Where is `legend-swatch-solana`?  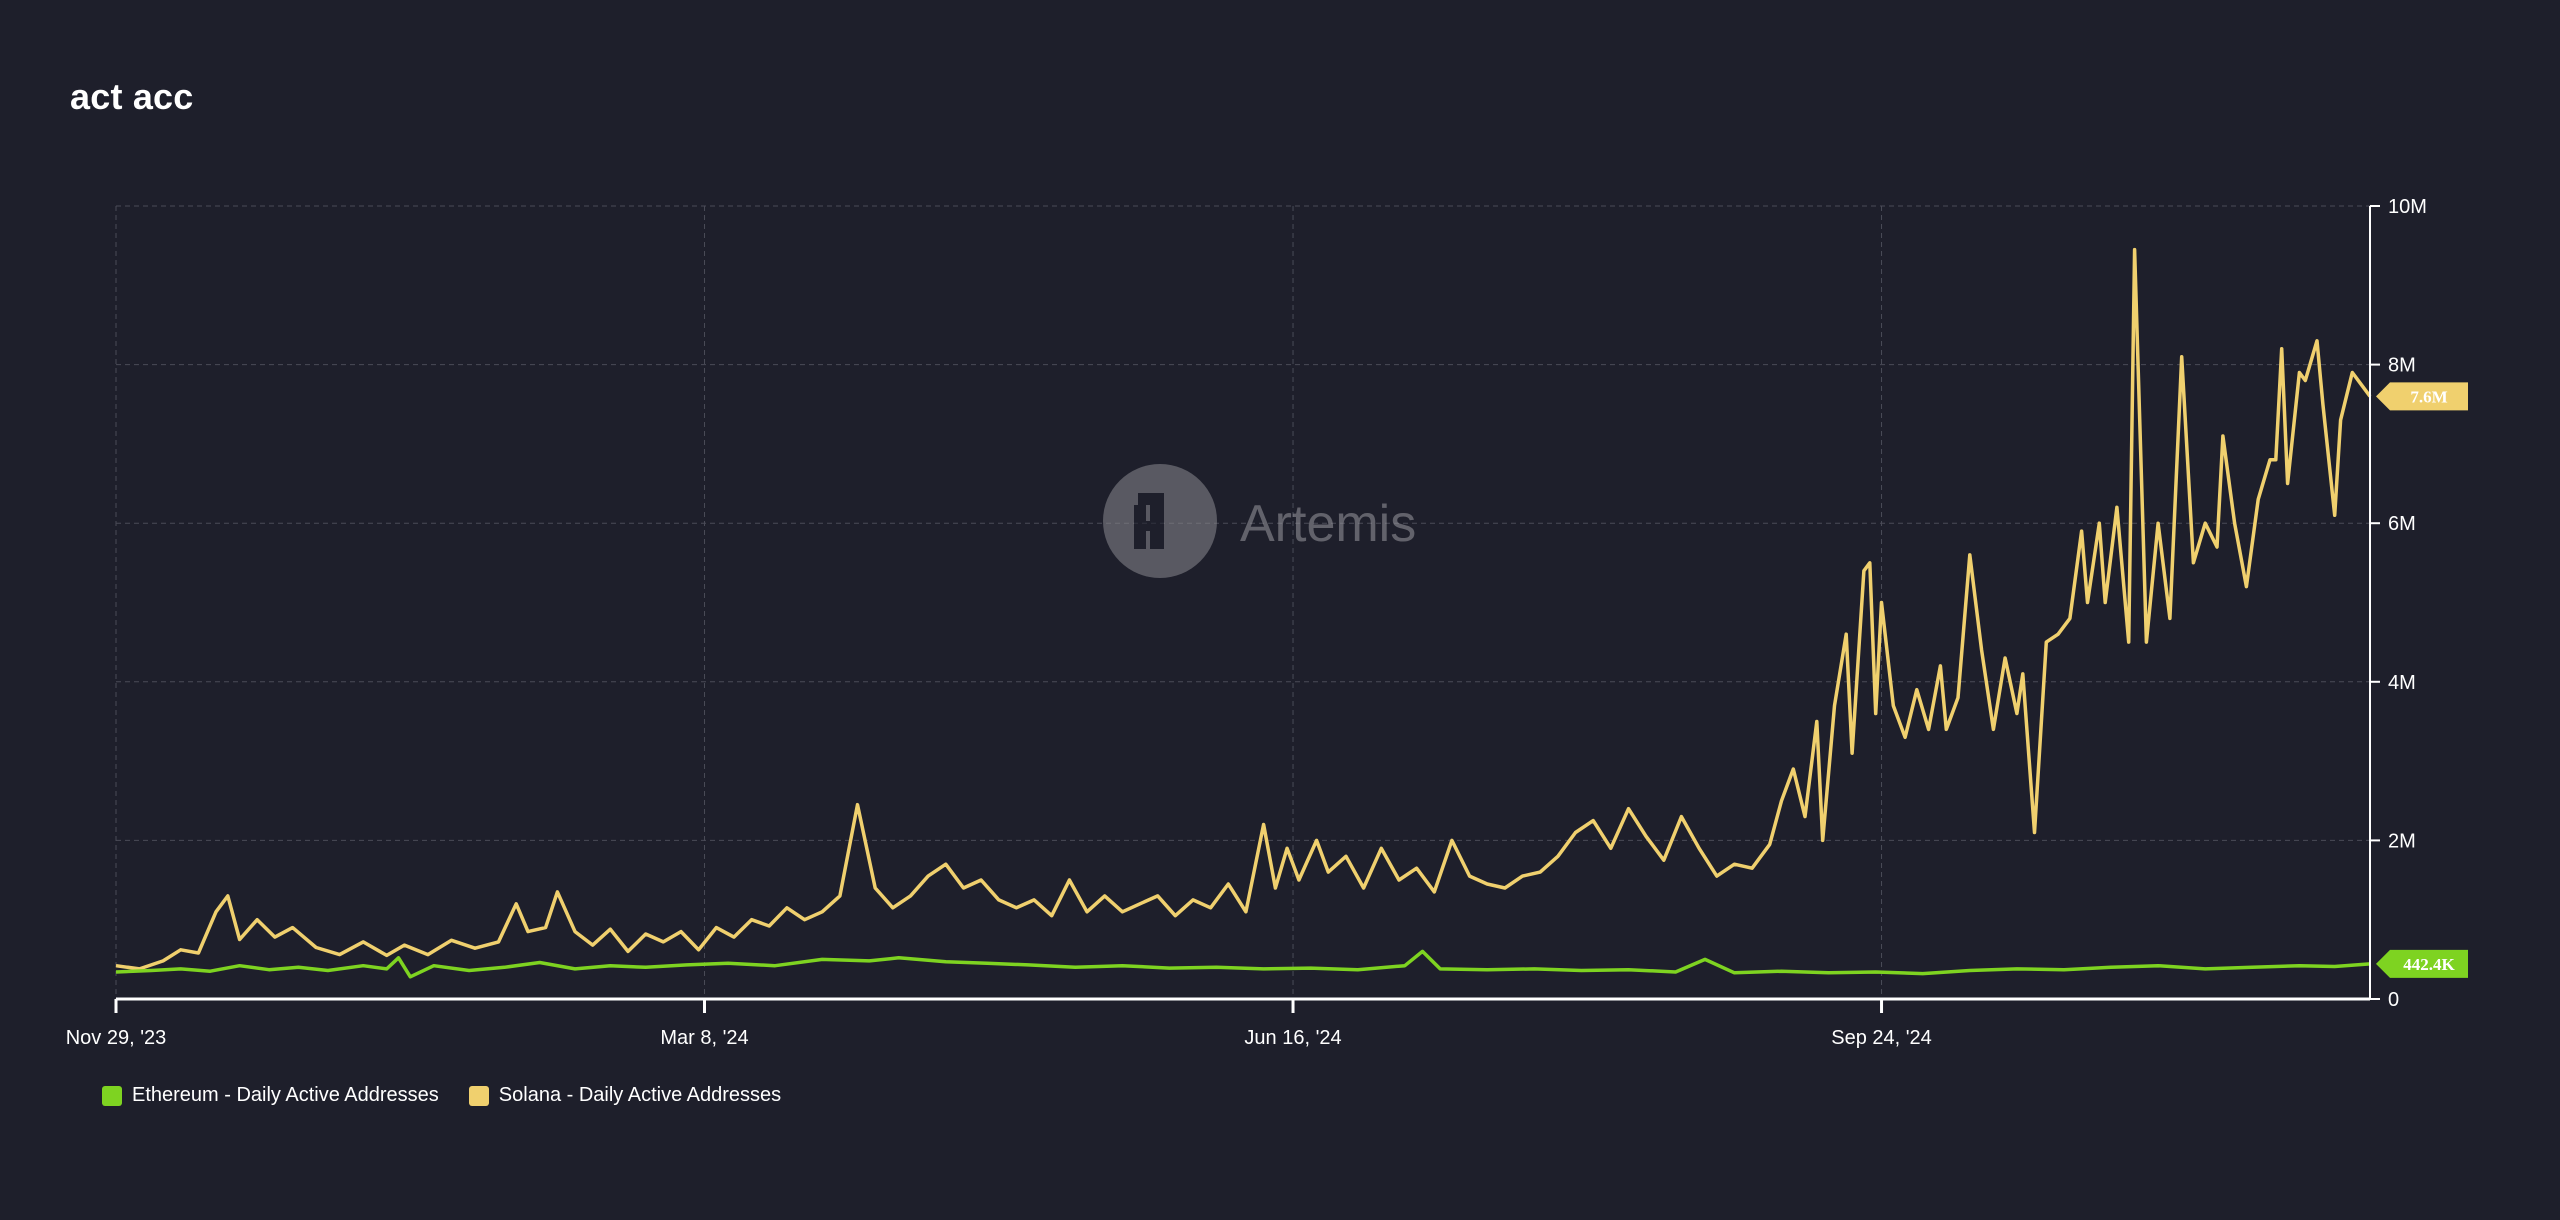
legend-swatch-solana is located at coordinates (478, 1095).